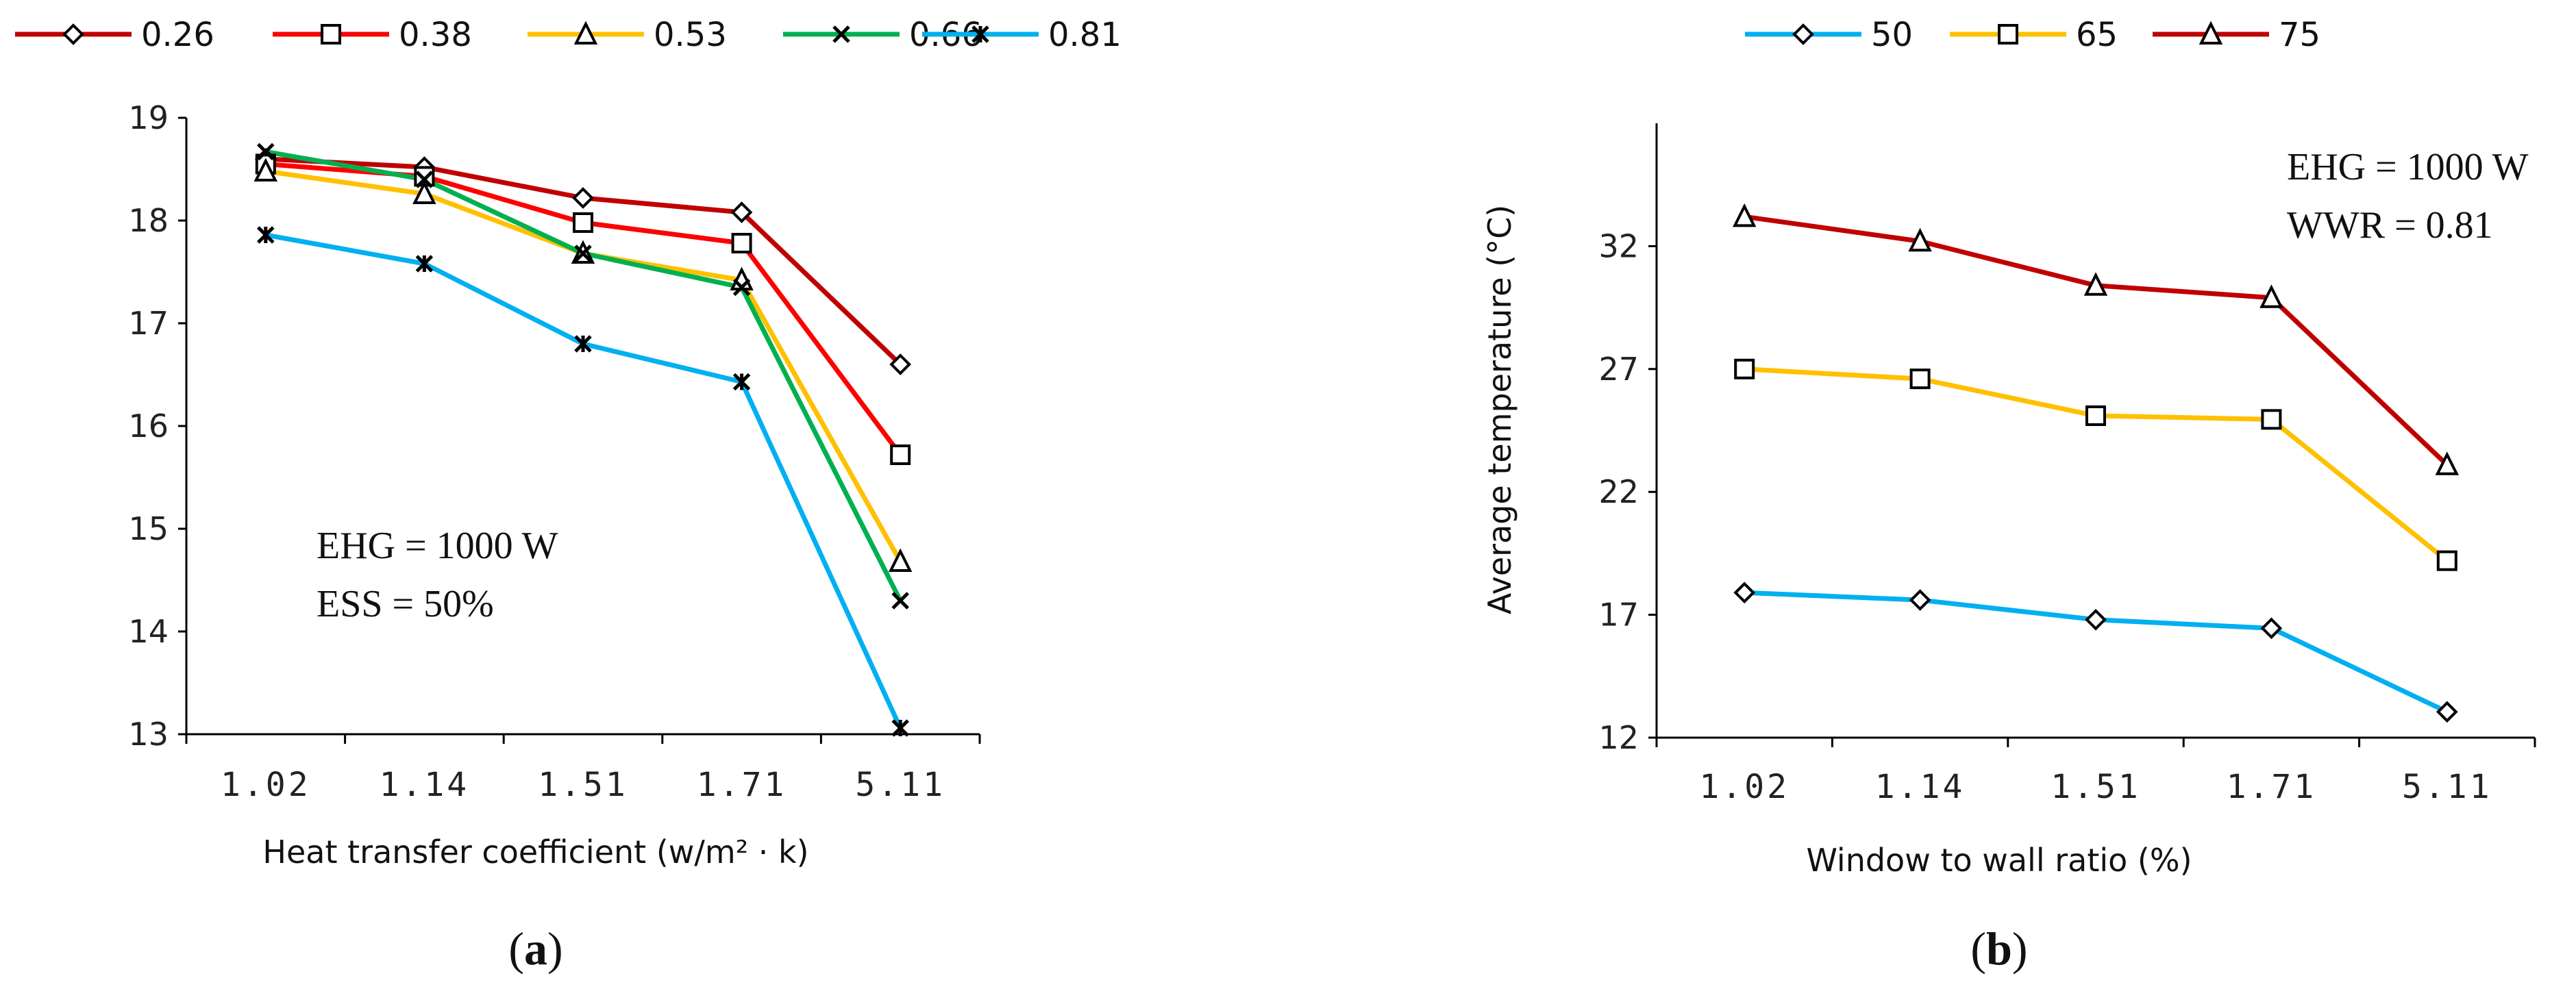  Describe the element at coordinates (2408, 167) in the screenshot. I see `annotation-b-1: EHG = 1000 W` at that location.